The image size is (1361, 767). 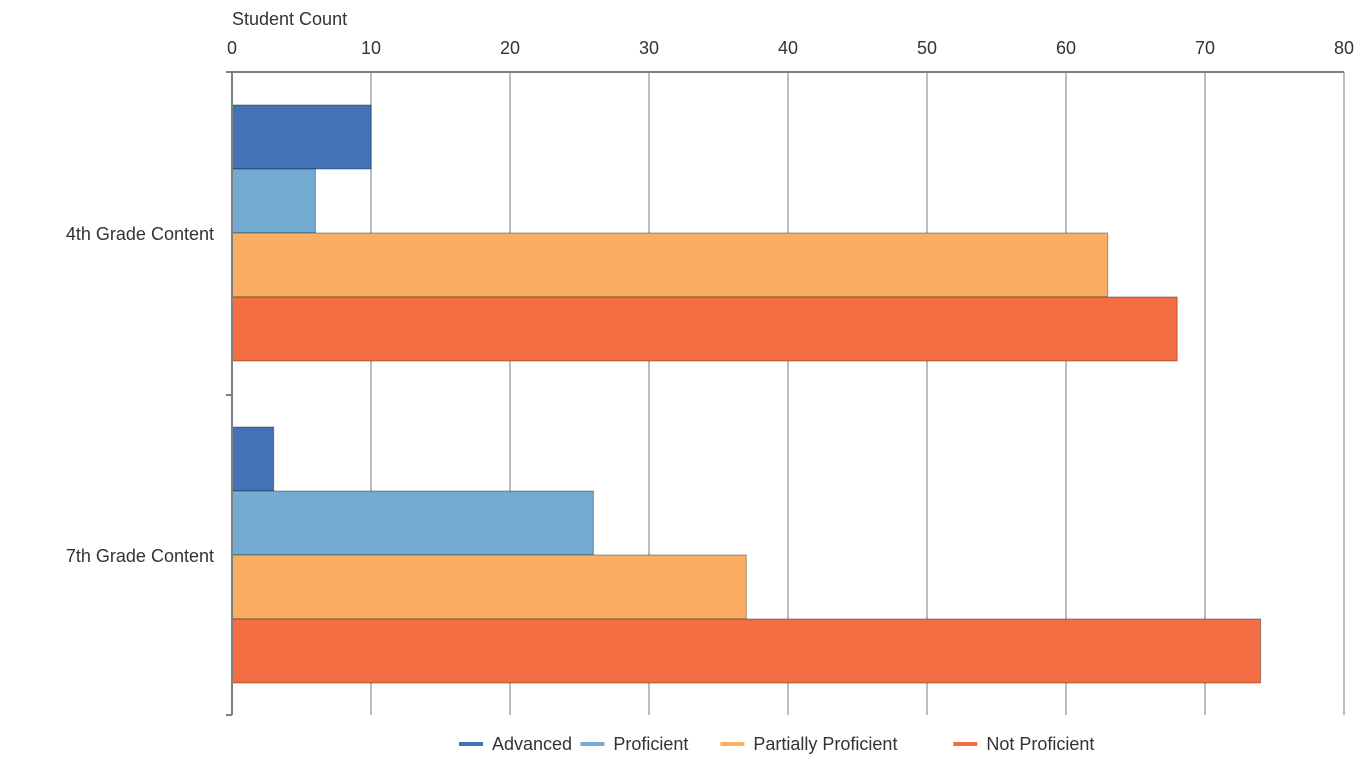 I want to click on x-tick-label: 20, so click(x=510, y=48).